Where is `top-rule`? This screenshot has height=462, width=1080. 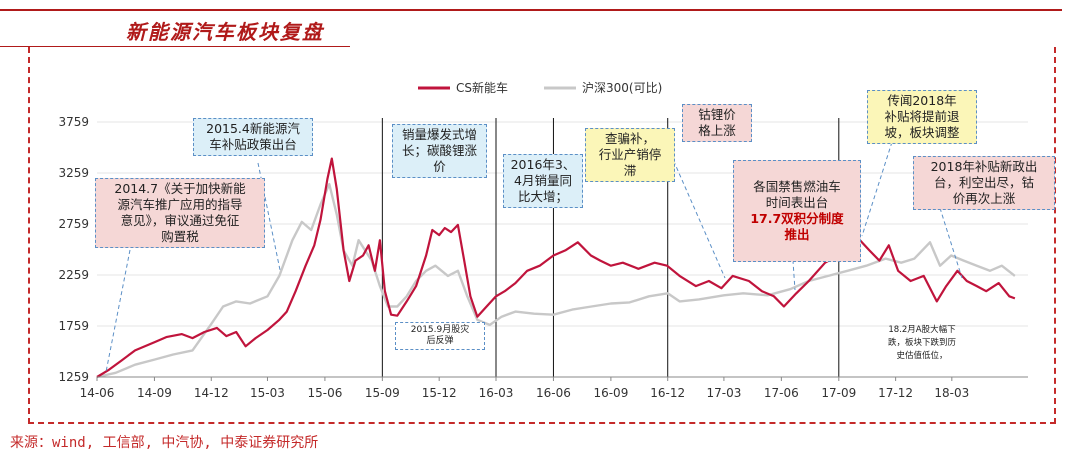 top-rule is located at coordinates (531, 10).